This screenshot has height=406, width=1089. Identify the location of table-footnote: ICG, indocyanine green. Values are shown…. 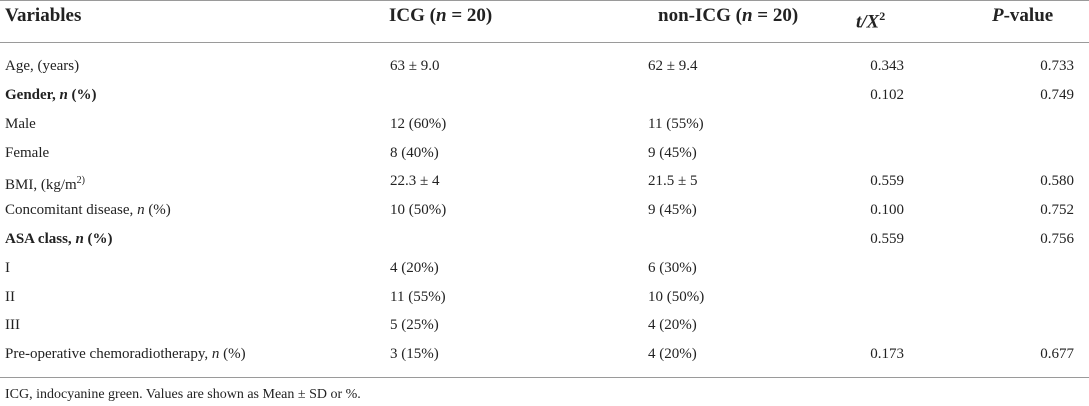
(183, 394).